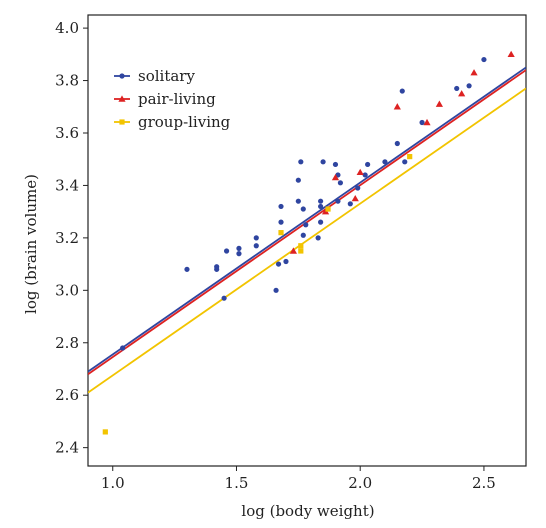  I want to click on y-tick-label: 3.8, so click(67, 81).